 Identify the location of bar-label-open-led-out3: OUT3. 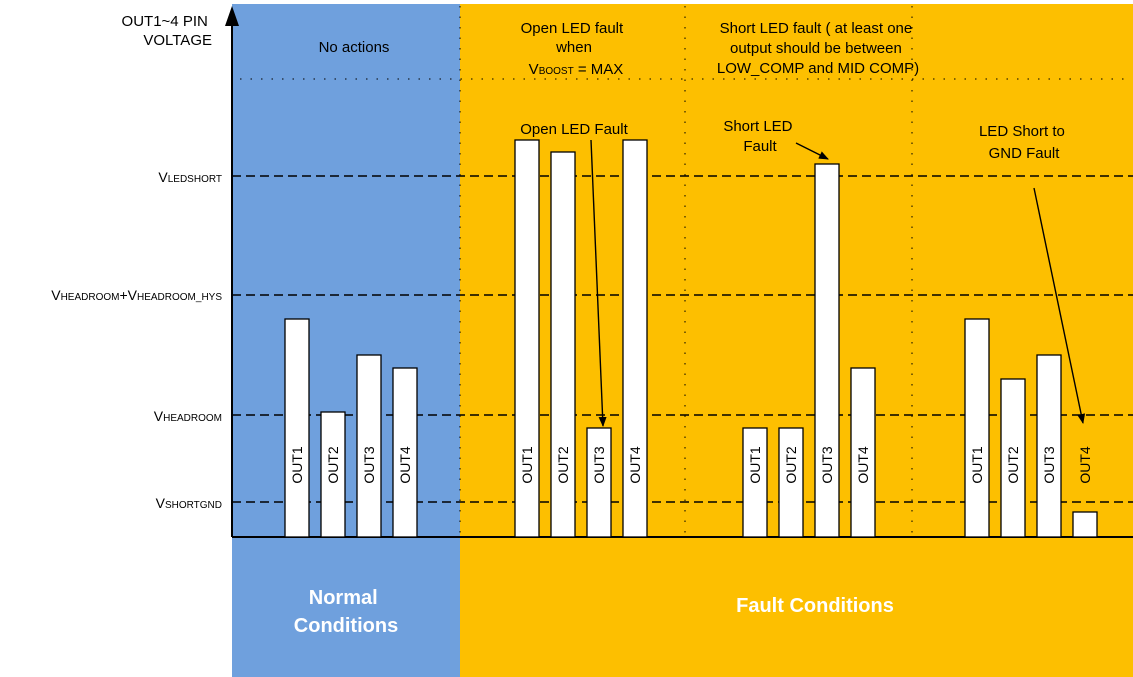
(599, 465).